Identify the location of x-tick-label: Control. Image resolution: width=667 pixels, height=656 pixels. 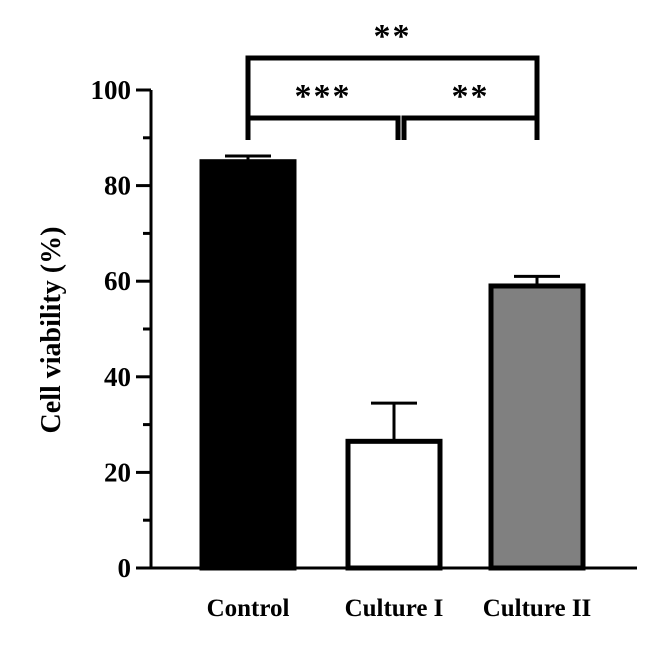
(248, 608).